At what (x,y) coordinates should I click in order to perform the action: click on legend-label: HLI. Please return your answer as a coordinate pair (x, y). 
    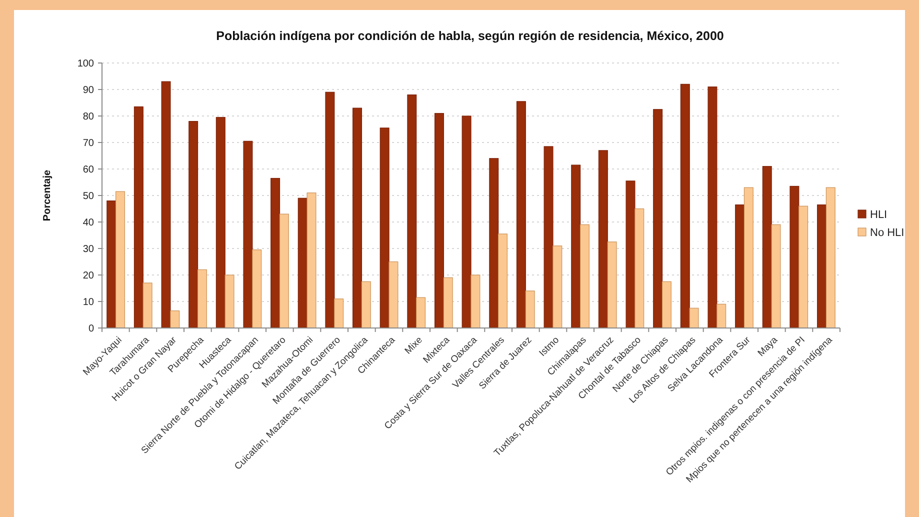
    Looking at the image, I should click on (879, 214).